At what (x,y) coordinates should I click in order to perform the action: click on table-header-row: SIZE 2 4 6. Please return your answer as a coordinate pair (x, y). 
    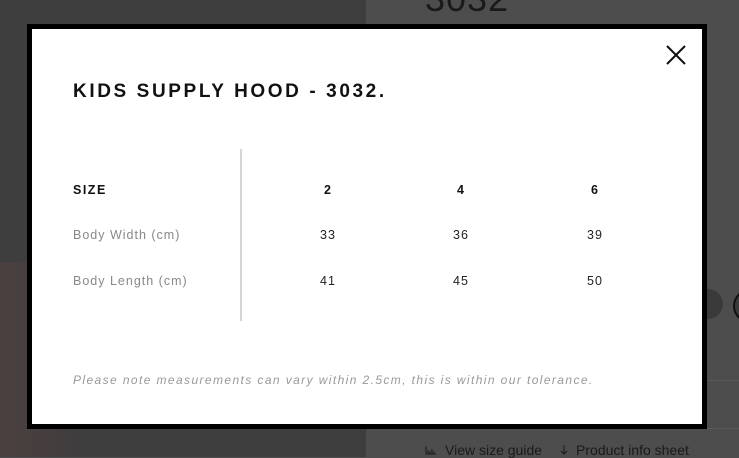
    Looking at the image, I should click on (373, 193).